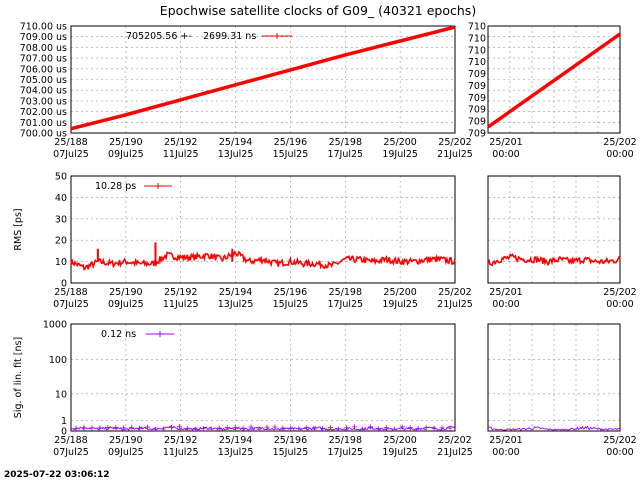 The width and height of the screenshot is (640, 480). What do you see at coordinates (400, 304) in the screenshot?
I see `x-tick-label-bottom: 19Jul25` at bounding box center [400, 304].